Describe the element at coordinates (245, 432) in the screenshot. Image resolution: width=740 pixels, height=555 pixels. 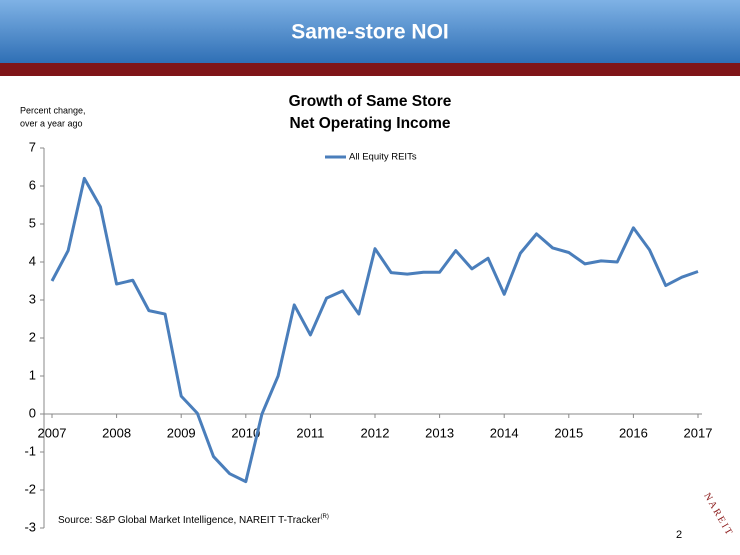
I see `x-tick-label: 2010` at that location.